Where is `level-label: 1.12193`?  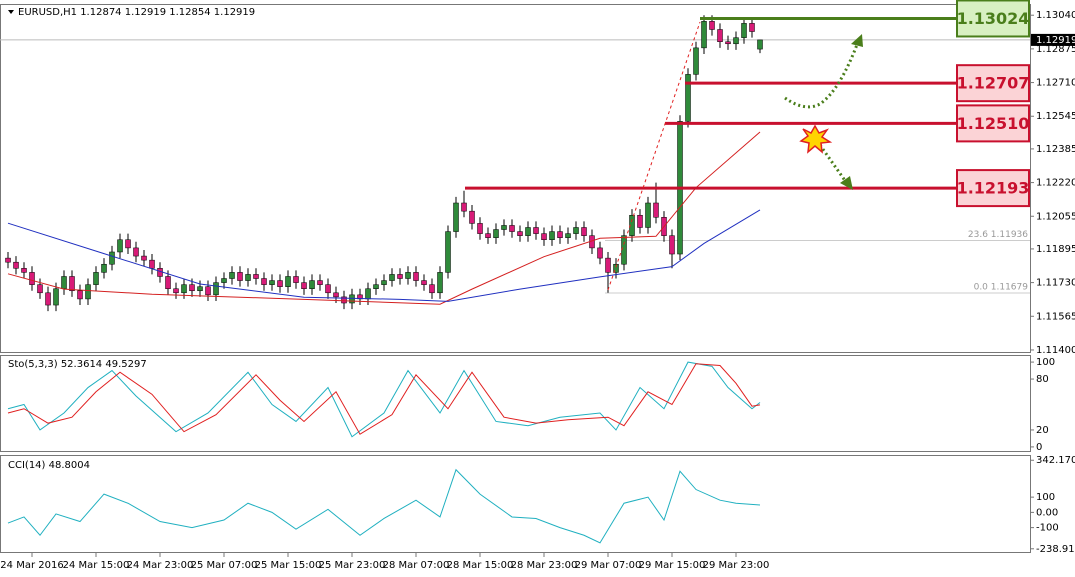 level-label: 1.12193 is located at coordinates (993, 188).